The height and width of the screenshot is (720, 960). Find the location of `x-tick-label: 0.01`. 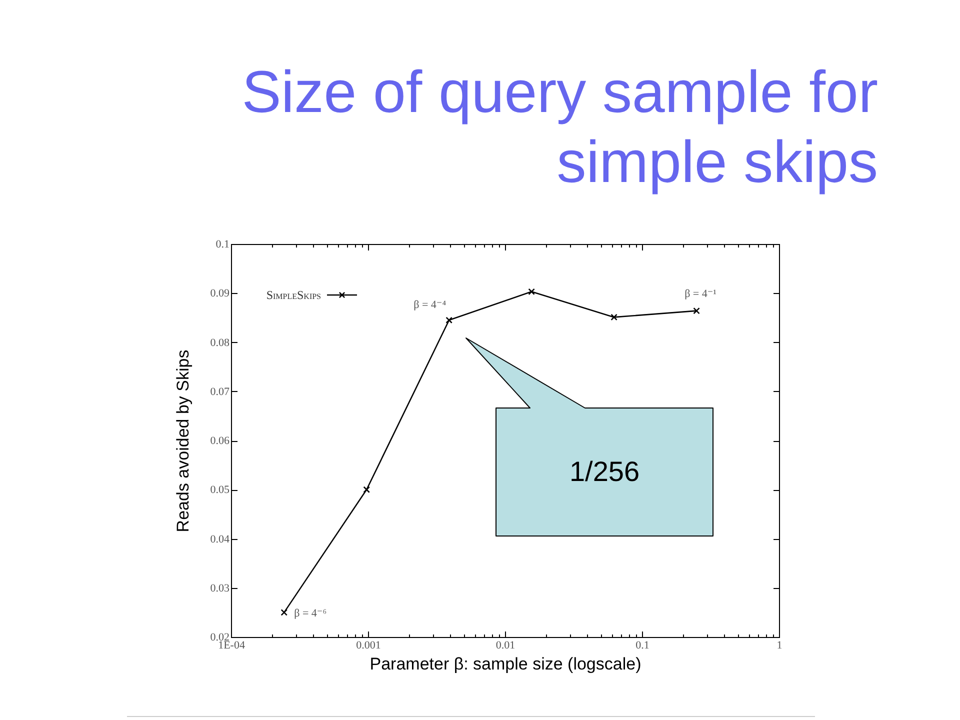

x-tick-label: 0.01 is located at coordinates (506, 646).